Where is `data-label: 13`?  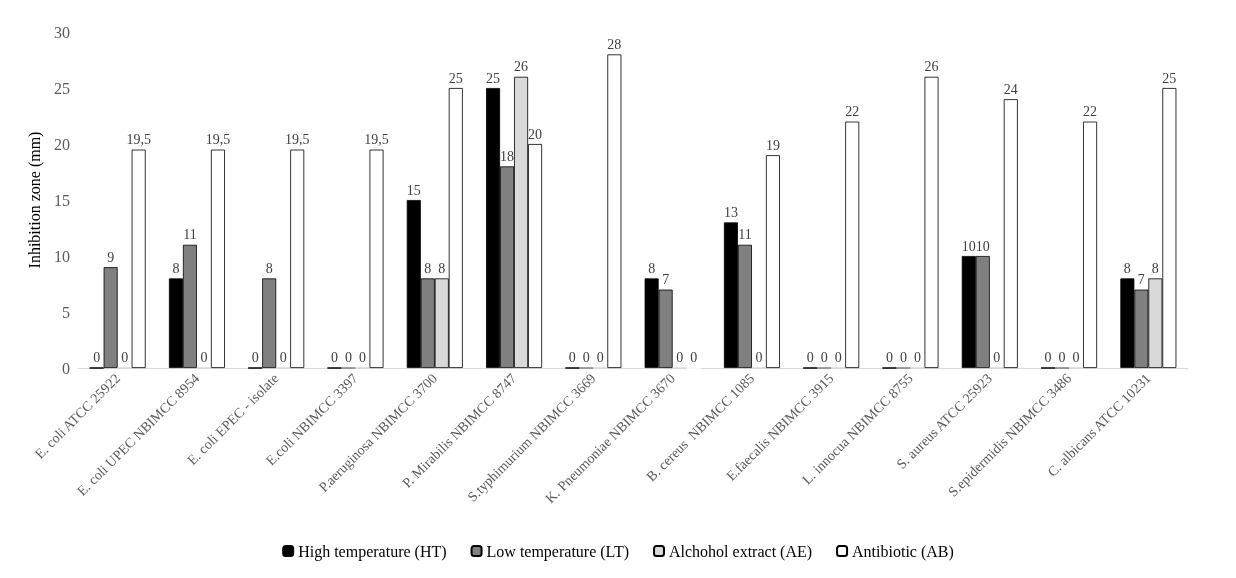 data-label: 13 is located at coordinates (730, 212).